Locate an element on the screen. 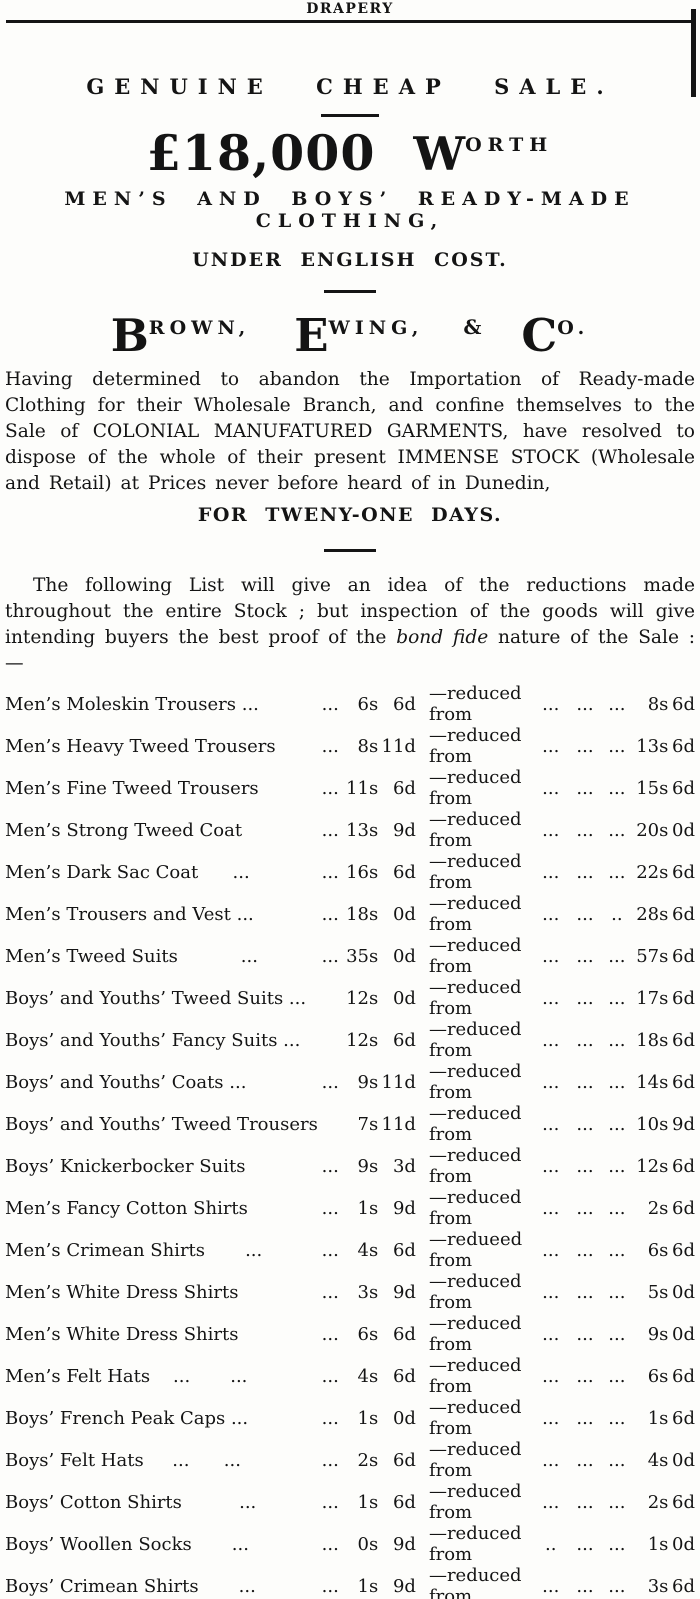 This screenshot has width=700, height=1599. original-price-shillings: 14s is located at coordinates (652, 1082).